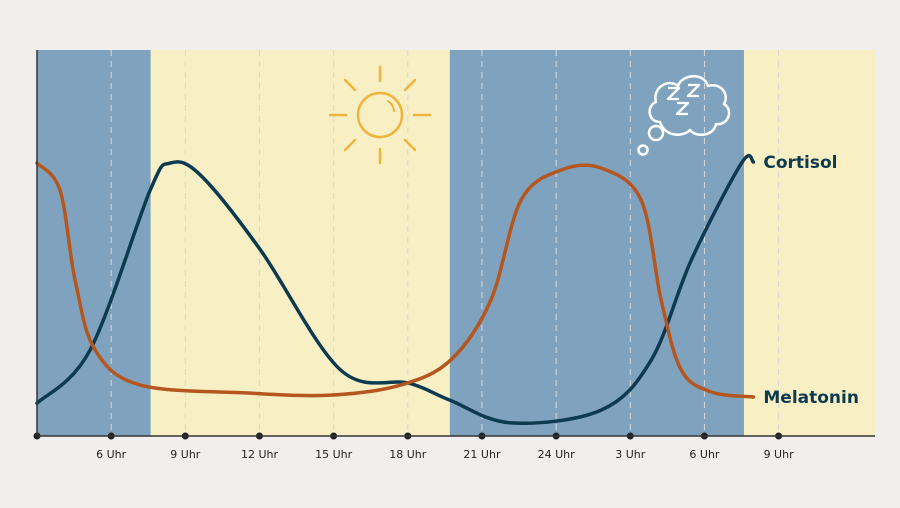  I want to click on tick-label: 12 Uhr, so click(260, 454).